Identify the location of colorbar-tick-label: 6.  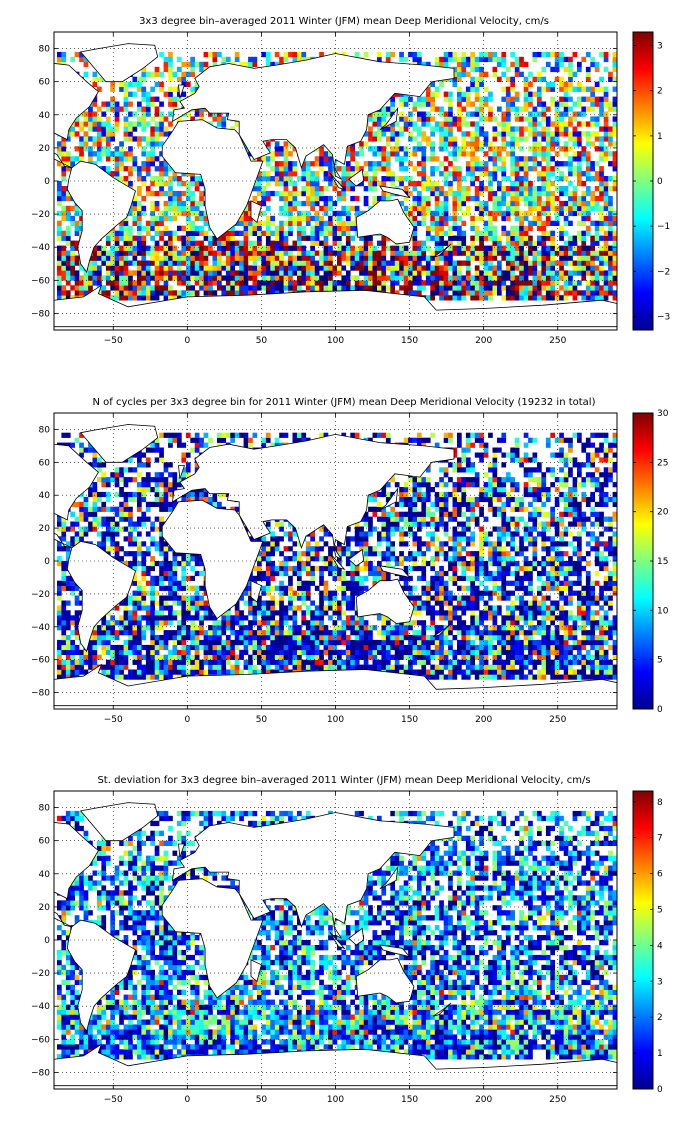
(660, 875).